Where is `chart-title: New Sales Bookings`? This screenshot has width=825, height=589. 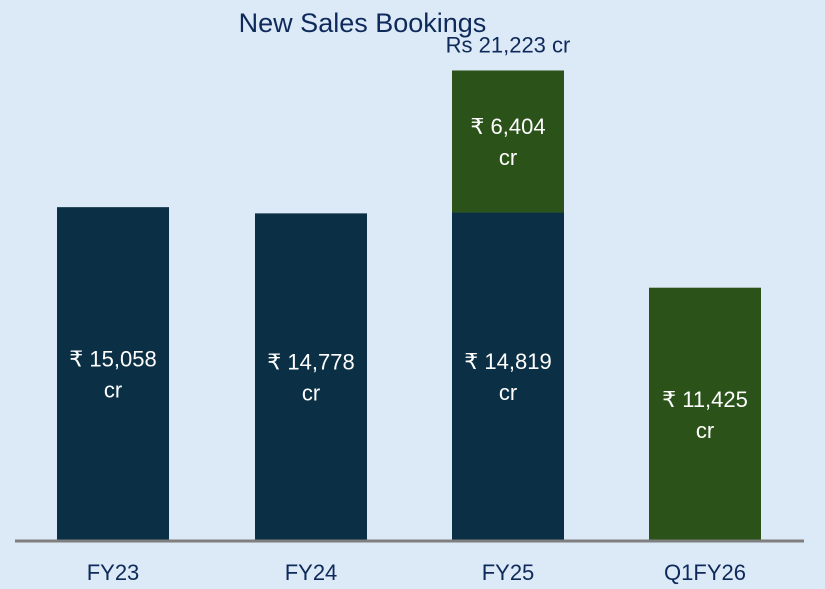
chart-title: New Sales Bookings is located at coordinates (362, 23).